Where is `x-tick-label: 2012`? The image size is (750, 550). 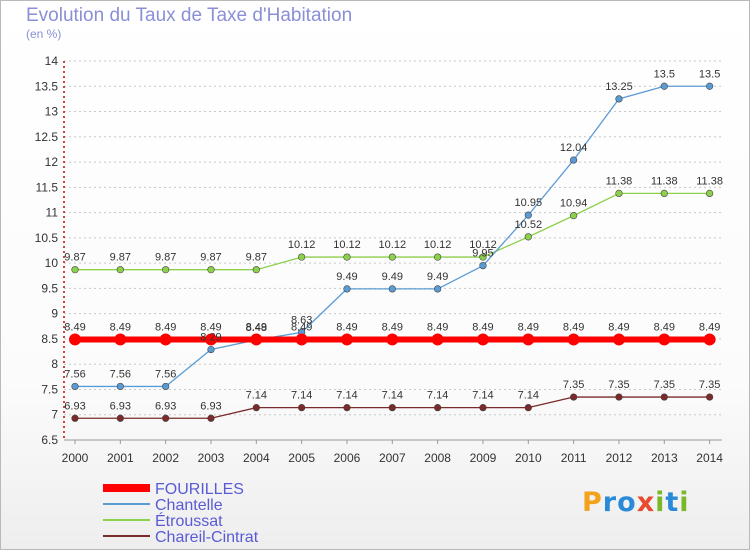 x-tick-label: 2012 is located at coordinates (619, 458).